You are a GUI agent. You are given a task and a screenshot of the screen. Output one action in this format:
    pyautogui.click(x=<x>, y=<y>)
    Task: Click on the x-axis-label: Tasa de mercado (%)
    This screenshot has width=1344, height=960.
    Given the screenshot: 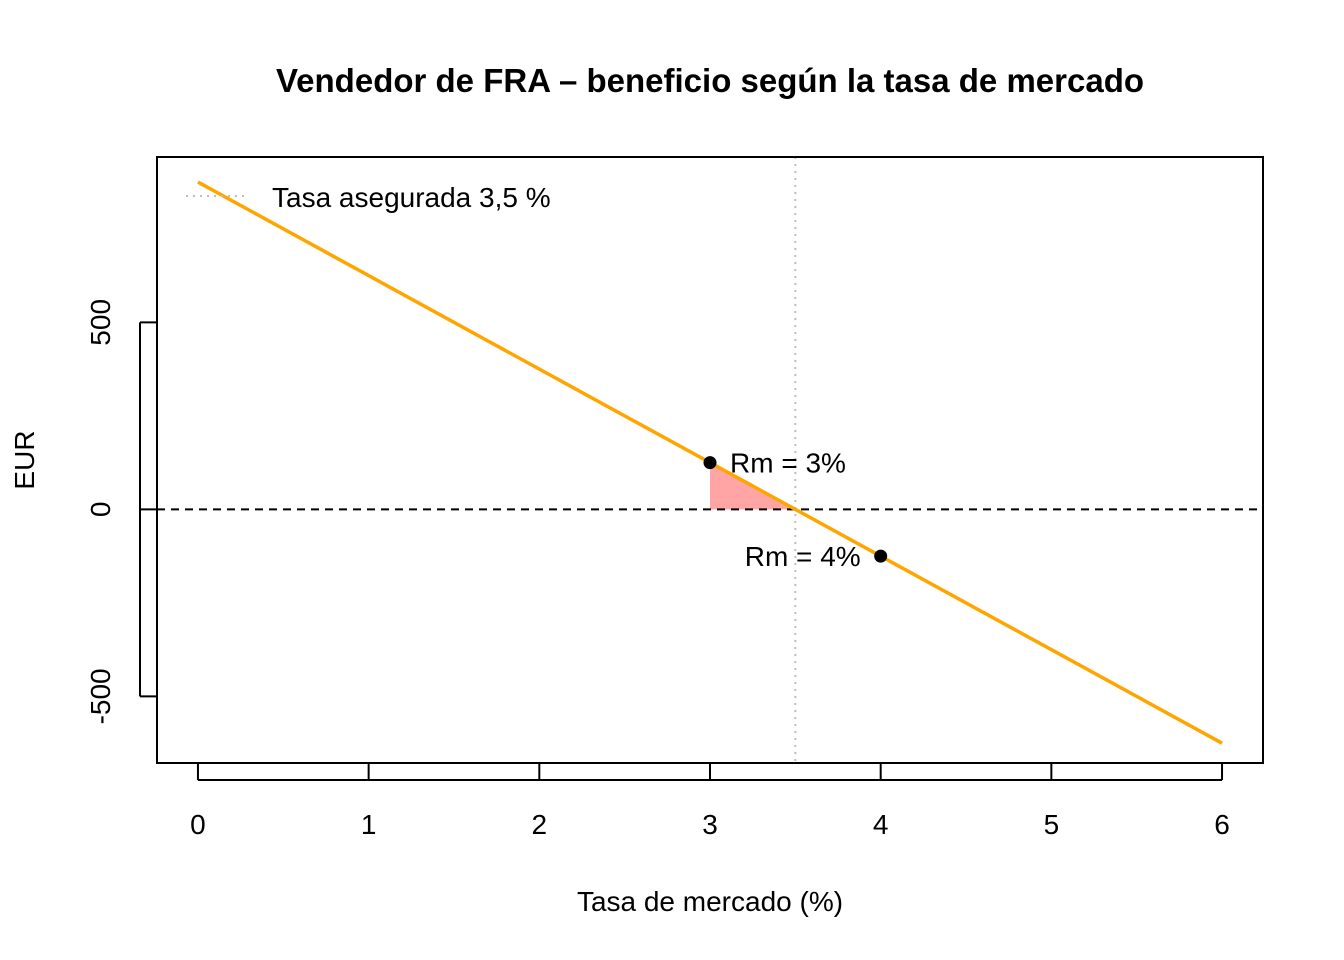 What is the action you would take?
    pyautogui.click(x=710, y=901)
    